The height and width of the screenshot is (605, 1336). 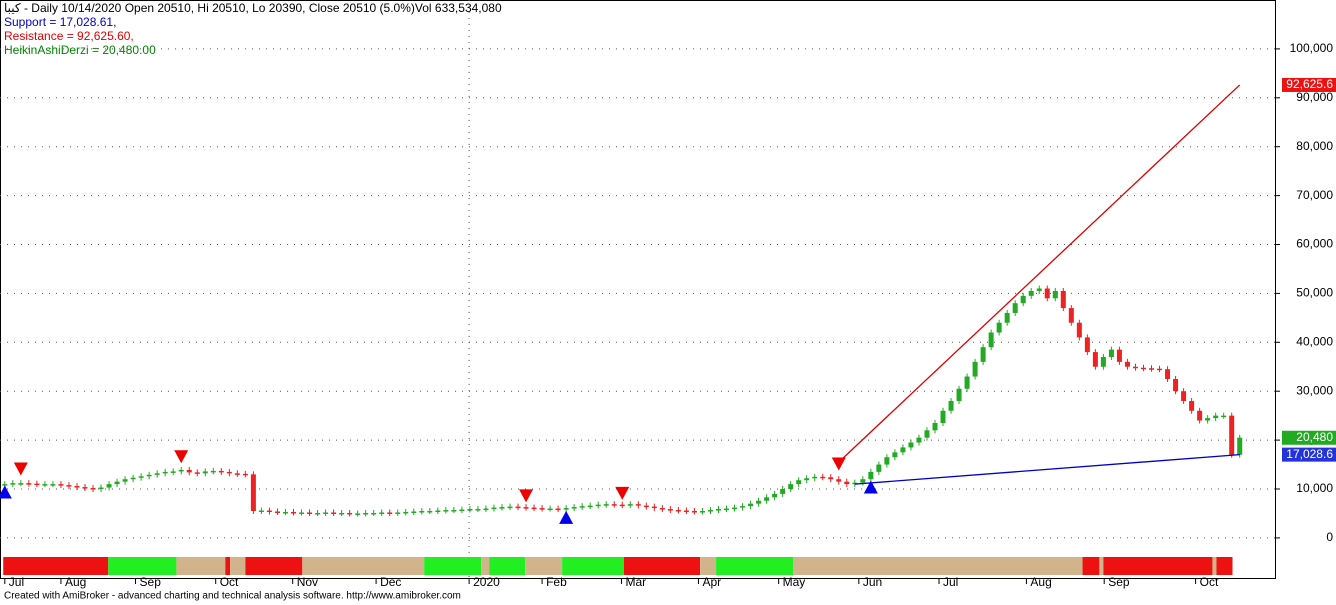 What do you see at coordinates (1047, 469) in the screenshot?
I see `trend-line` at bounding box center [1047, 469].